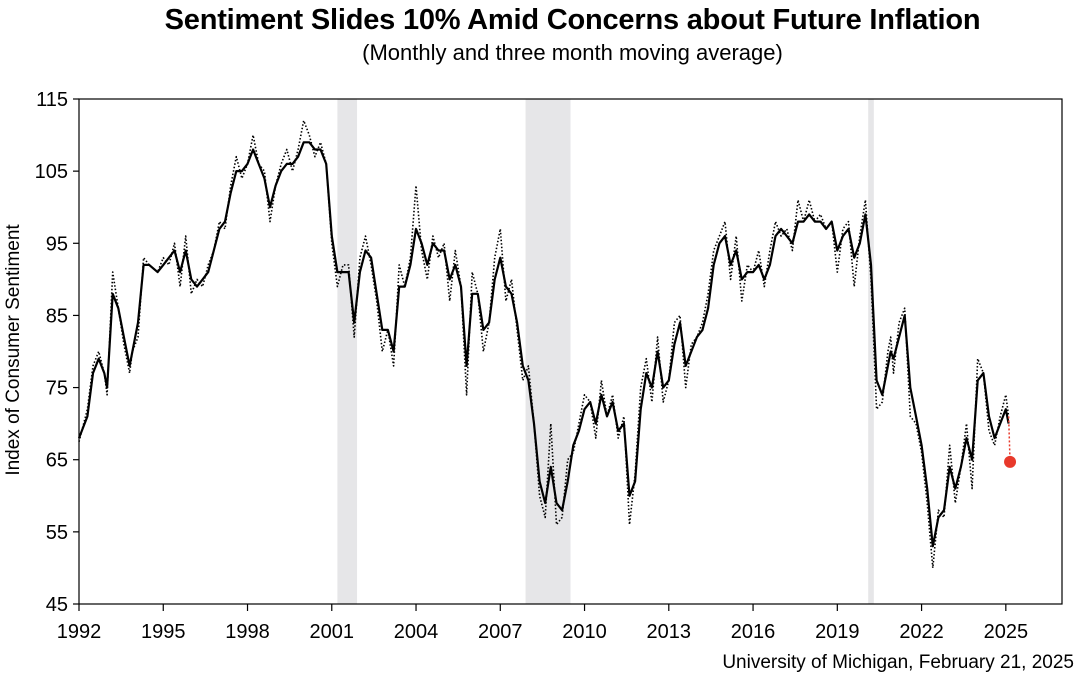 The width and height of the screenshot is (1080, 679). Describe the element at coordinates (52, 100) in the screenshot. I see `y-tick-label: 115` at that location.